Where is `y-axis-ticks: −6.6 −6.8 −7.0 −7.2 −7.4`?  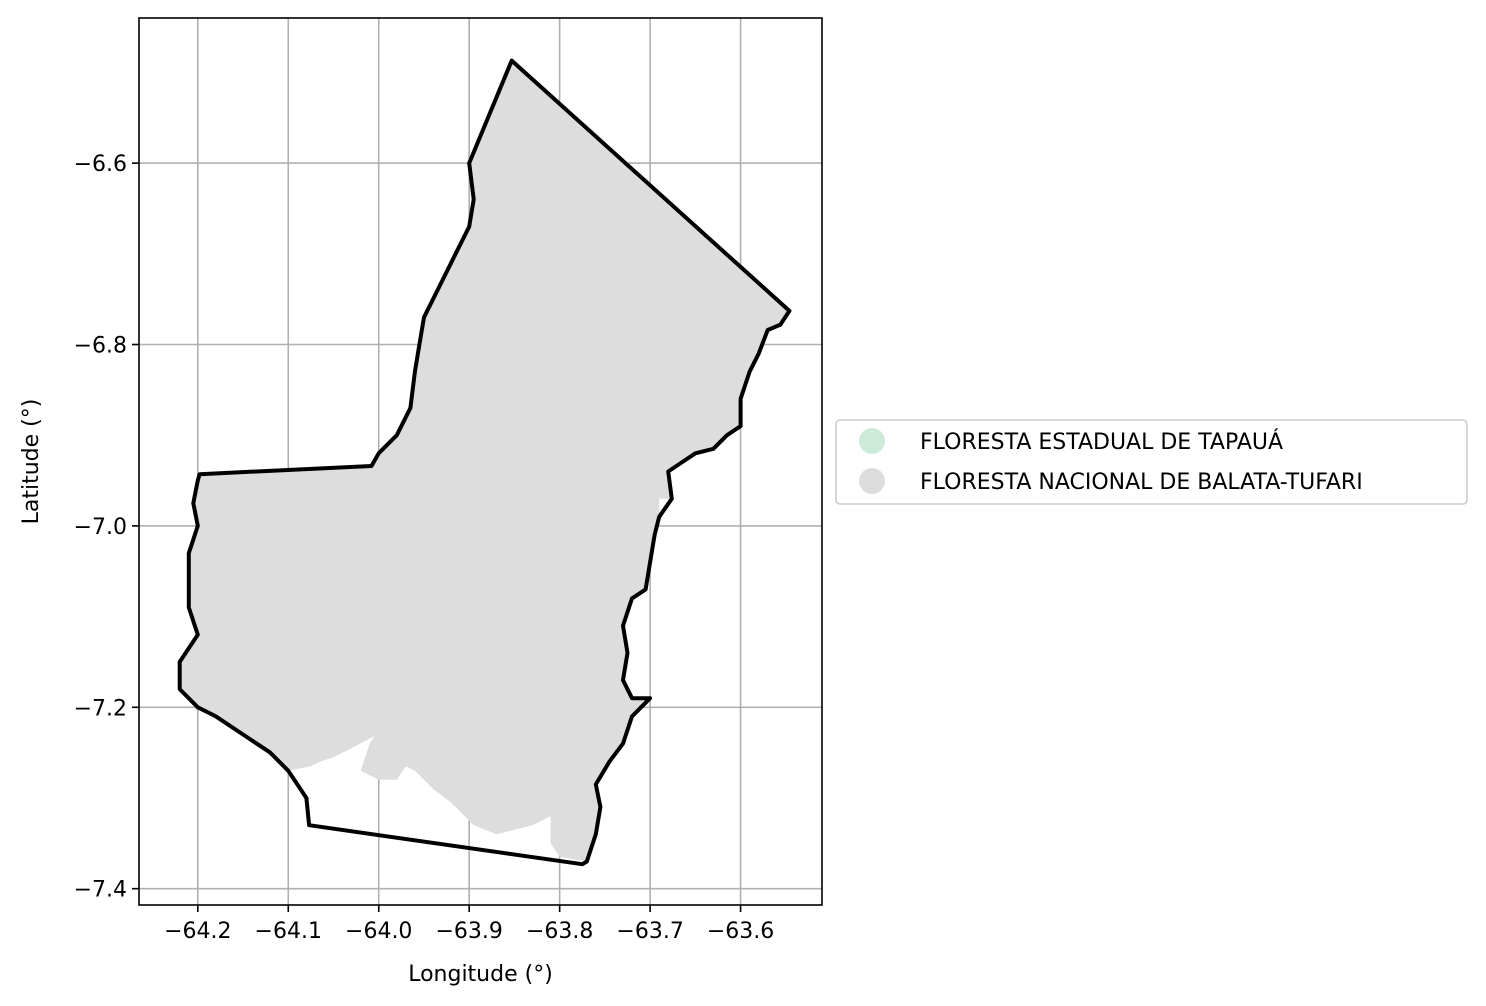
y-axis-ticks: −6.6 −6.8 −7.0 −7.2 −7.4 is located at coordinates (106, 527).